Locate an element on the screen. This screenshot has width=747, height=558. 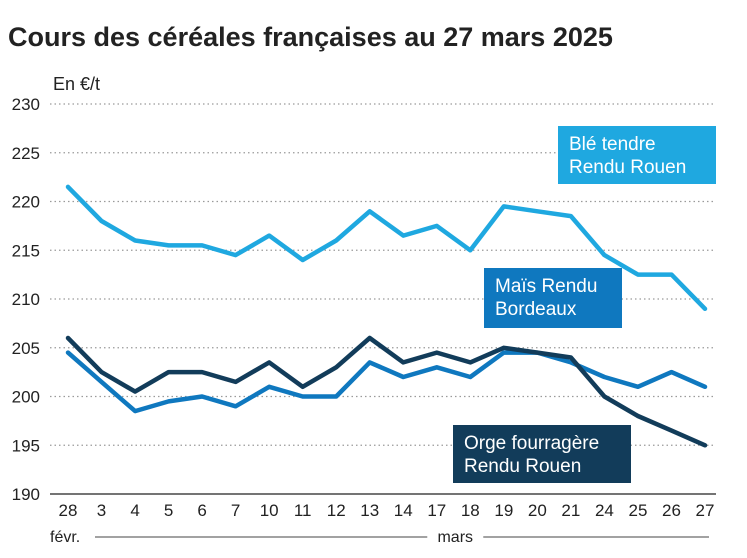
x-tick-label: 28 is located at coordinates (68, 510).